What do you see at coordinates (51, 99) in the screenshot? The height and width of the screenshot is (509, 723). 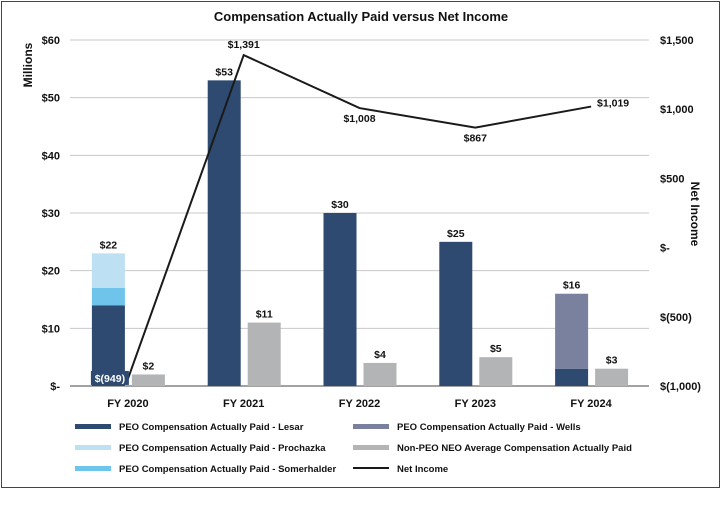 I see `y-tick-label: $50` at bounding box center [51, 99].